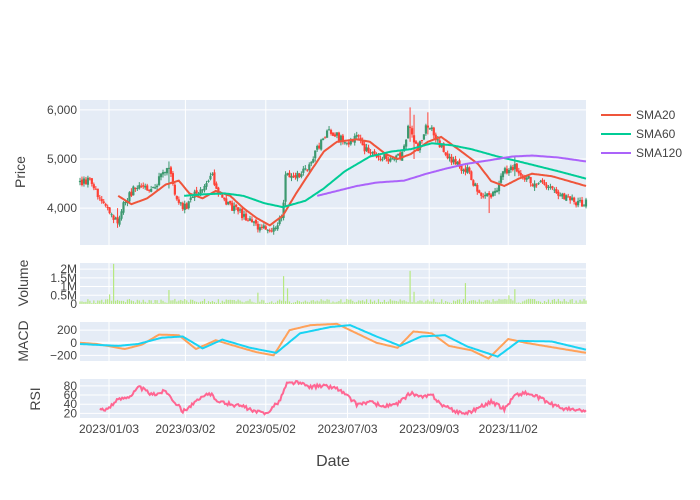  I want to click on legend-item-sma60: SMA60, so click(638, 134).